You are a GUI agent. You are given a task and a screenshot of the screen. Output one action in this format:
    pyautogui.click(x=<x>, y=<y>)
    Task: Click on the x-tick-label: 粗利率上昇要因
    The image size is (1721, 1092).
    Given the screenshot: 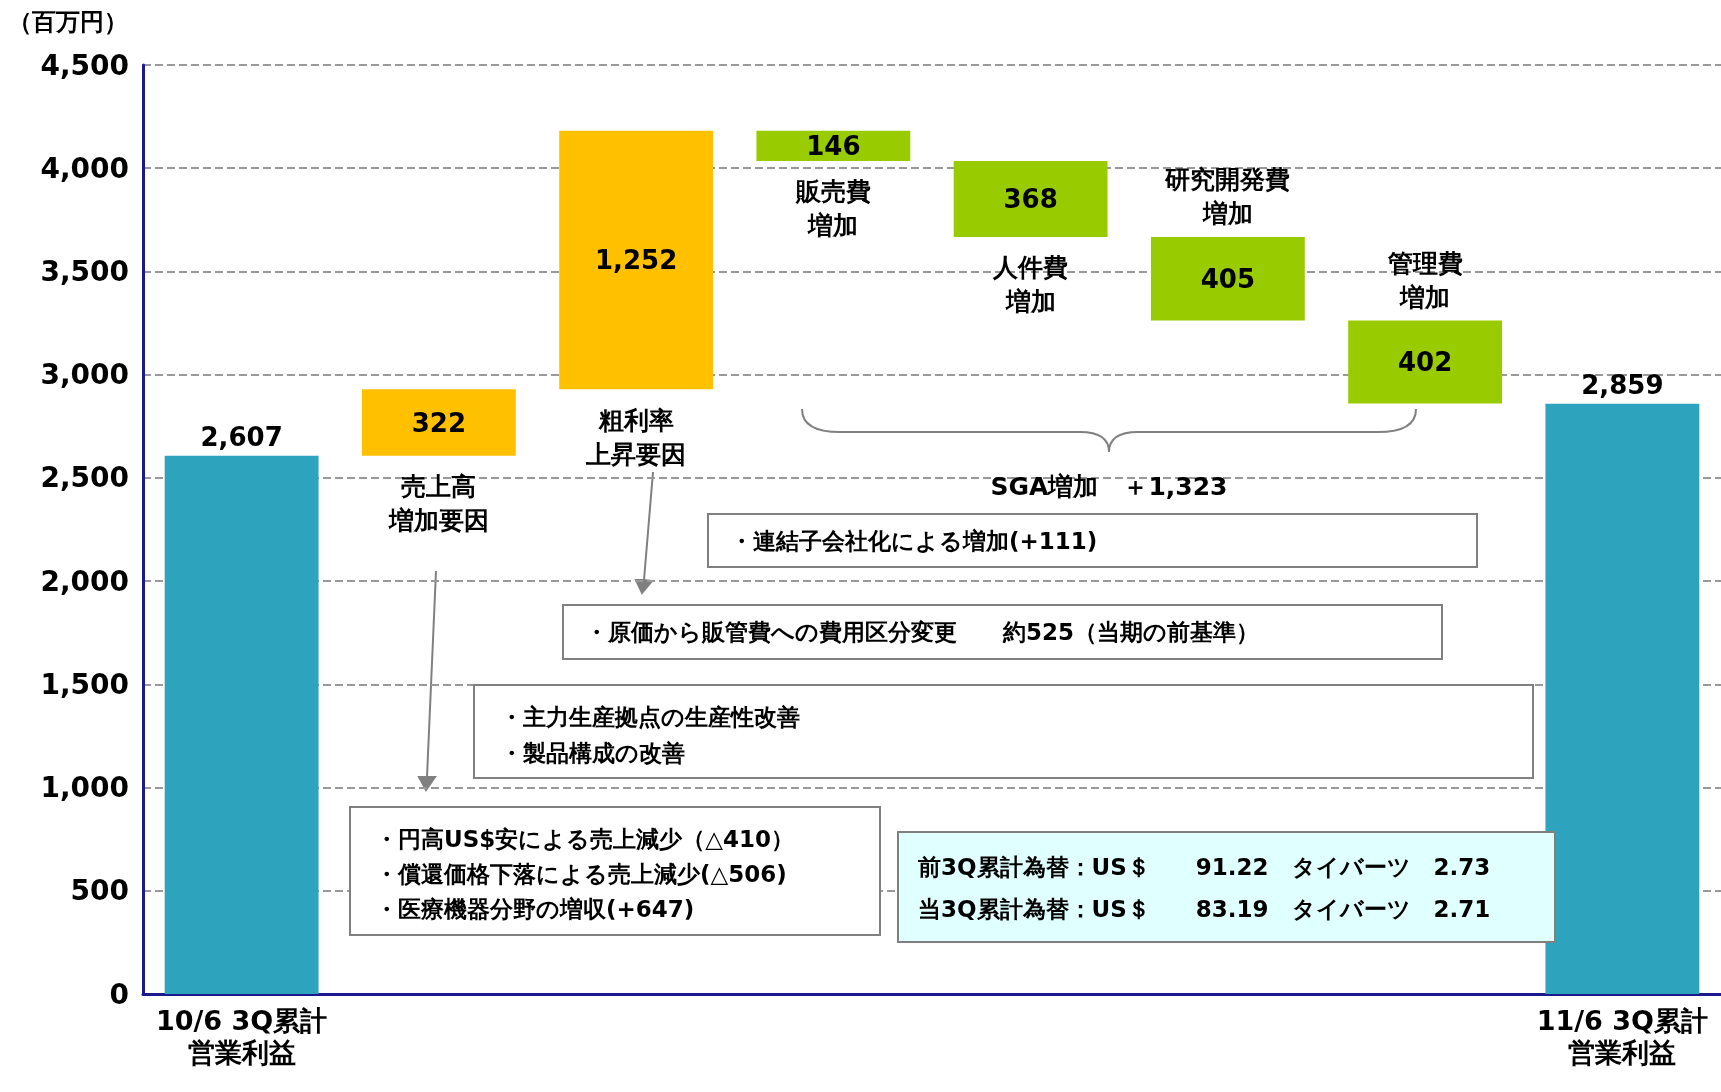 What is the action you would take?
    pyautogui.click(x=636, y=437)
    